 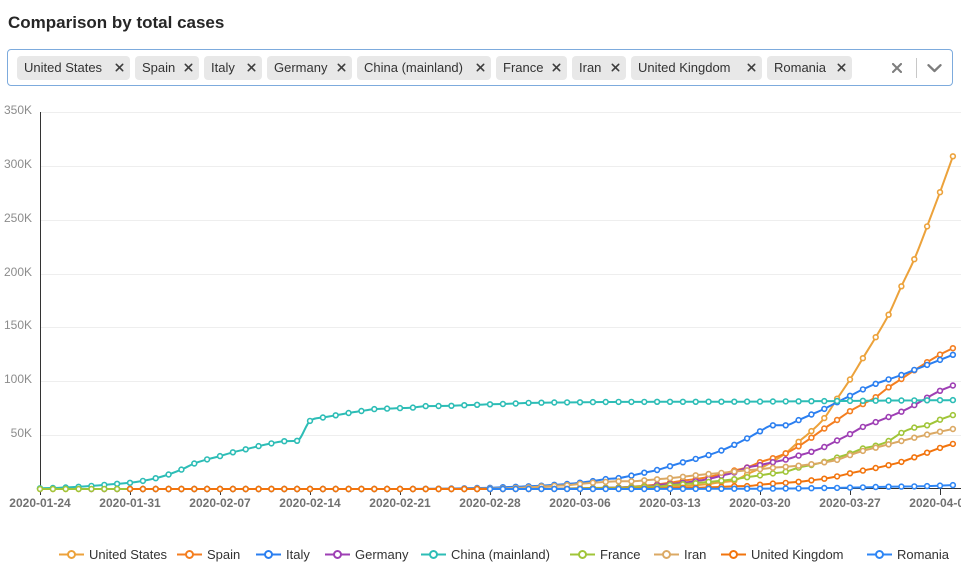 What do you see at coordinates (490, 503) in the screenshot?
I see `svg-text: 2020-02-28` at bounding box center [490, 503].